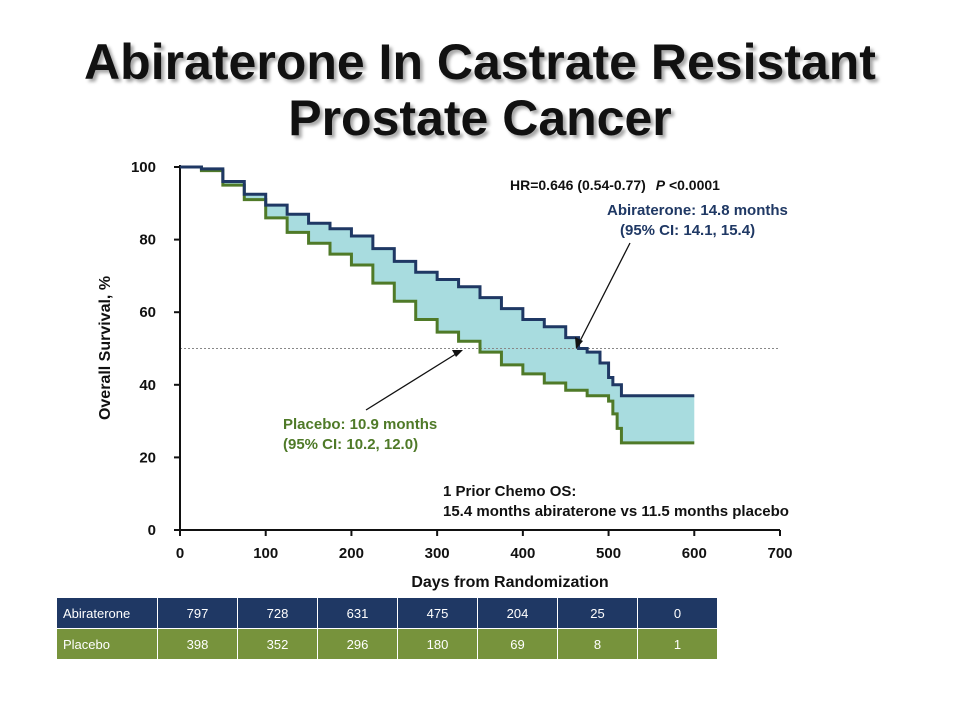 The width and height of the screenshot is (960, 720). What do you see at coordinates (437, 644) in the screenshot?
I see `risk-cell: 180` at bounding box center [437, 644].